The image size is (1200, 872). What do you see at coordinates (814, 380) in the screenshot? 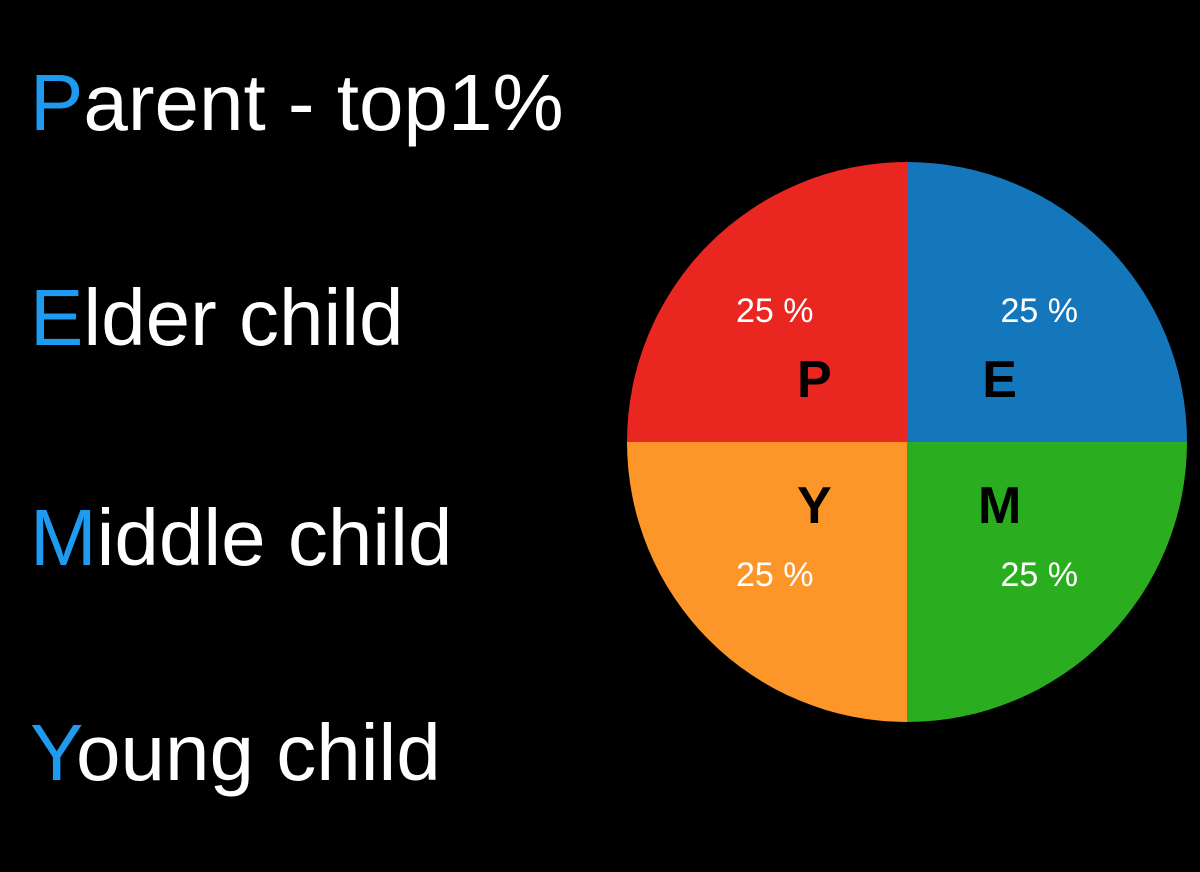
I see `slice-letter-label: P` at bounding box center [814, 380].